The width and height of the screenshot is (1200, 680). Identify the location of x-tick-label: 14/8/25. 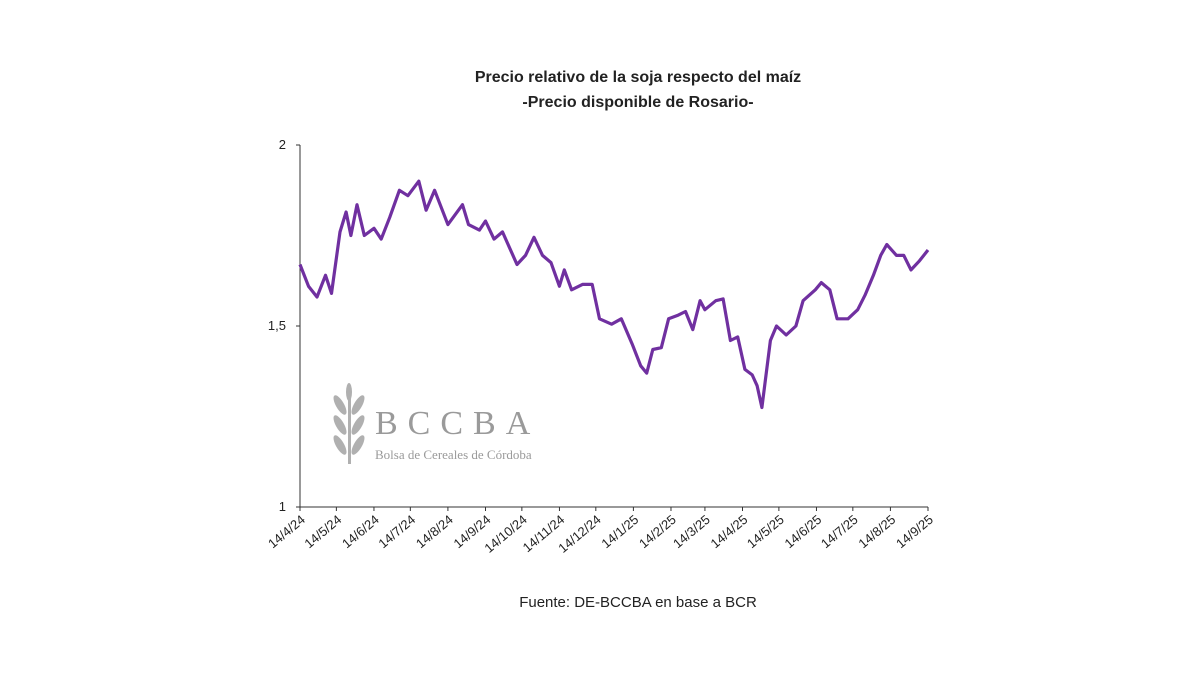
(876, 531).